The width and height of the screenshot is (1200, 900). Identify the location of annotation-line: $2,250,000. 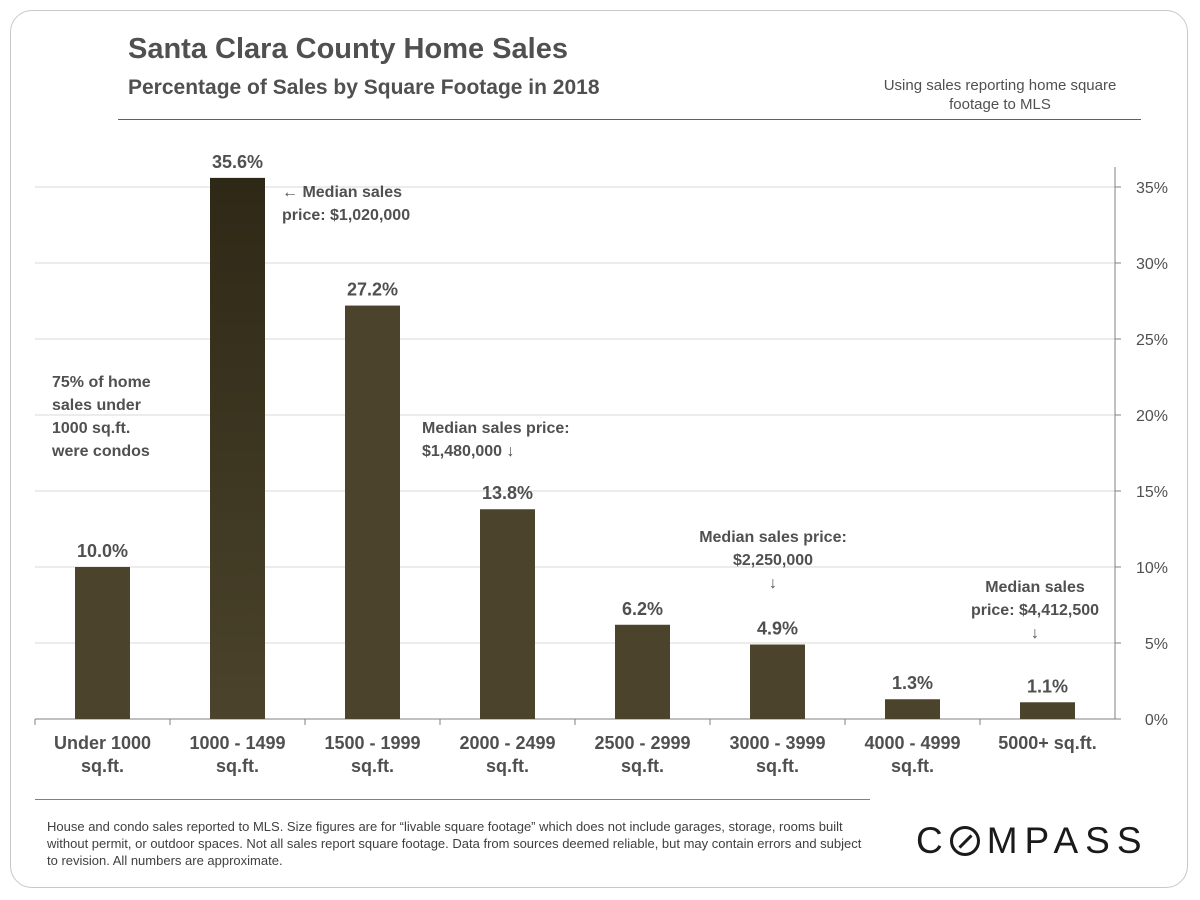
(773, 560).